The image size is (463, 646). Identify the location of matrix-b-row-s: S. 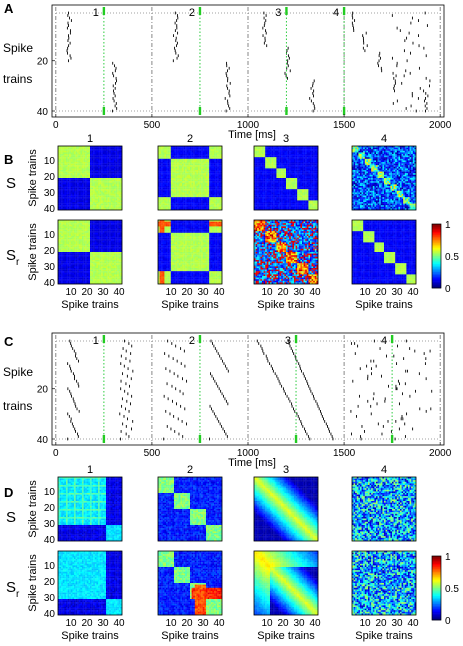
(11, 183).